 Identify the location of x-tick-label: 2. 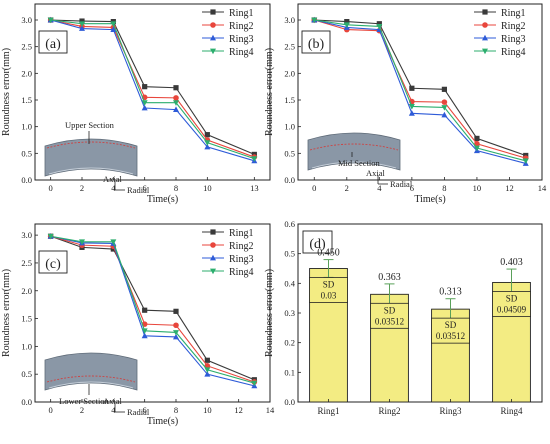
(347, 188).